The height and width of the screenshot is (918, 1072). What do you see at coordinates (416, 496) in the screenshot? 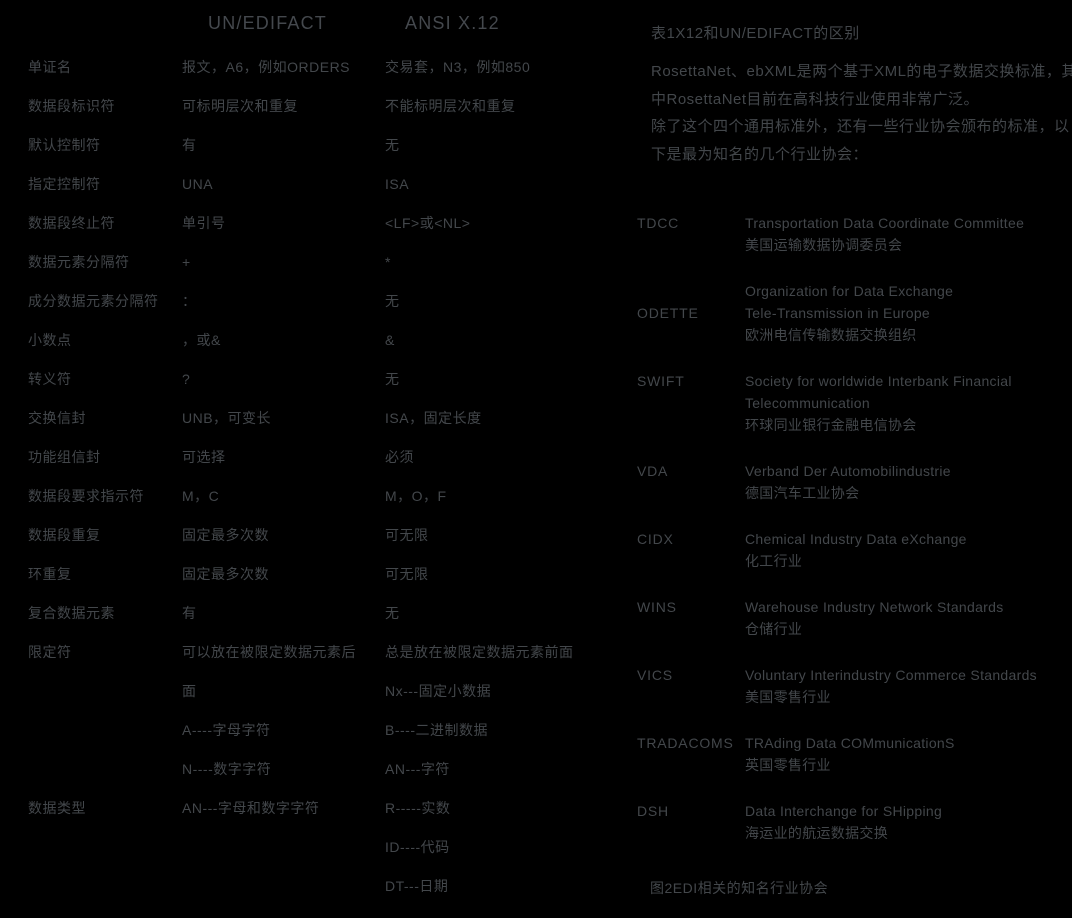
I see `cell-line: M，O，F` at bounding box center [416, 496].